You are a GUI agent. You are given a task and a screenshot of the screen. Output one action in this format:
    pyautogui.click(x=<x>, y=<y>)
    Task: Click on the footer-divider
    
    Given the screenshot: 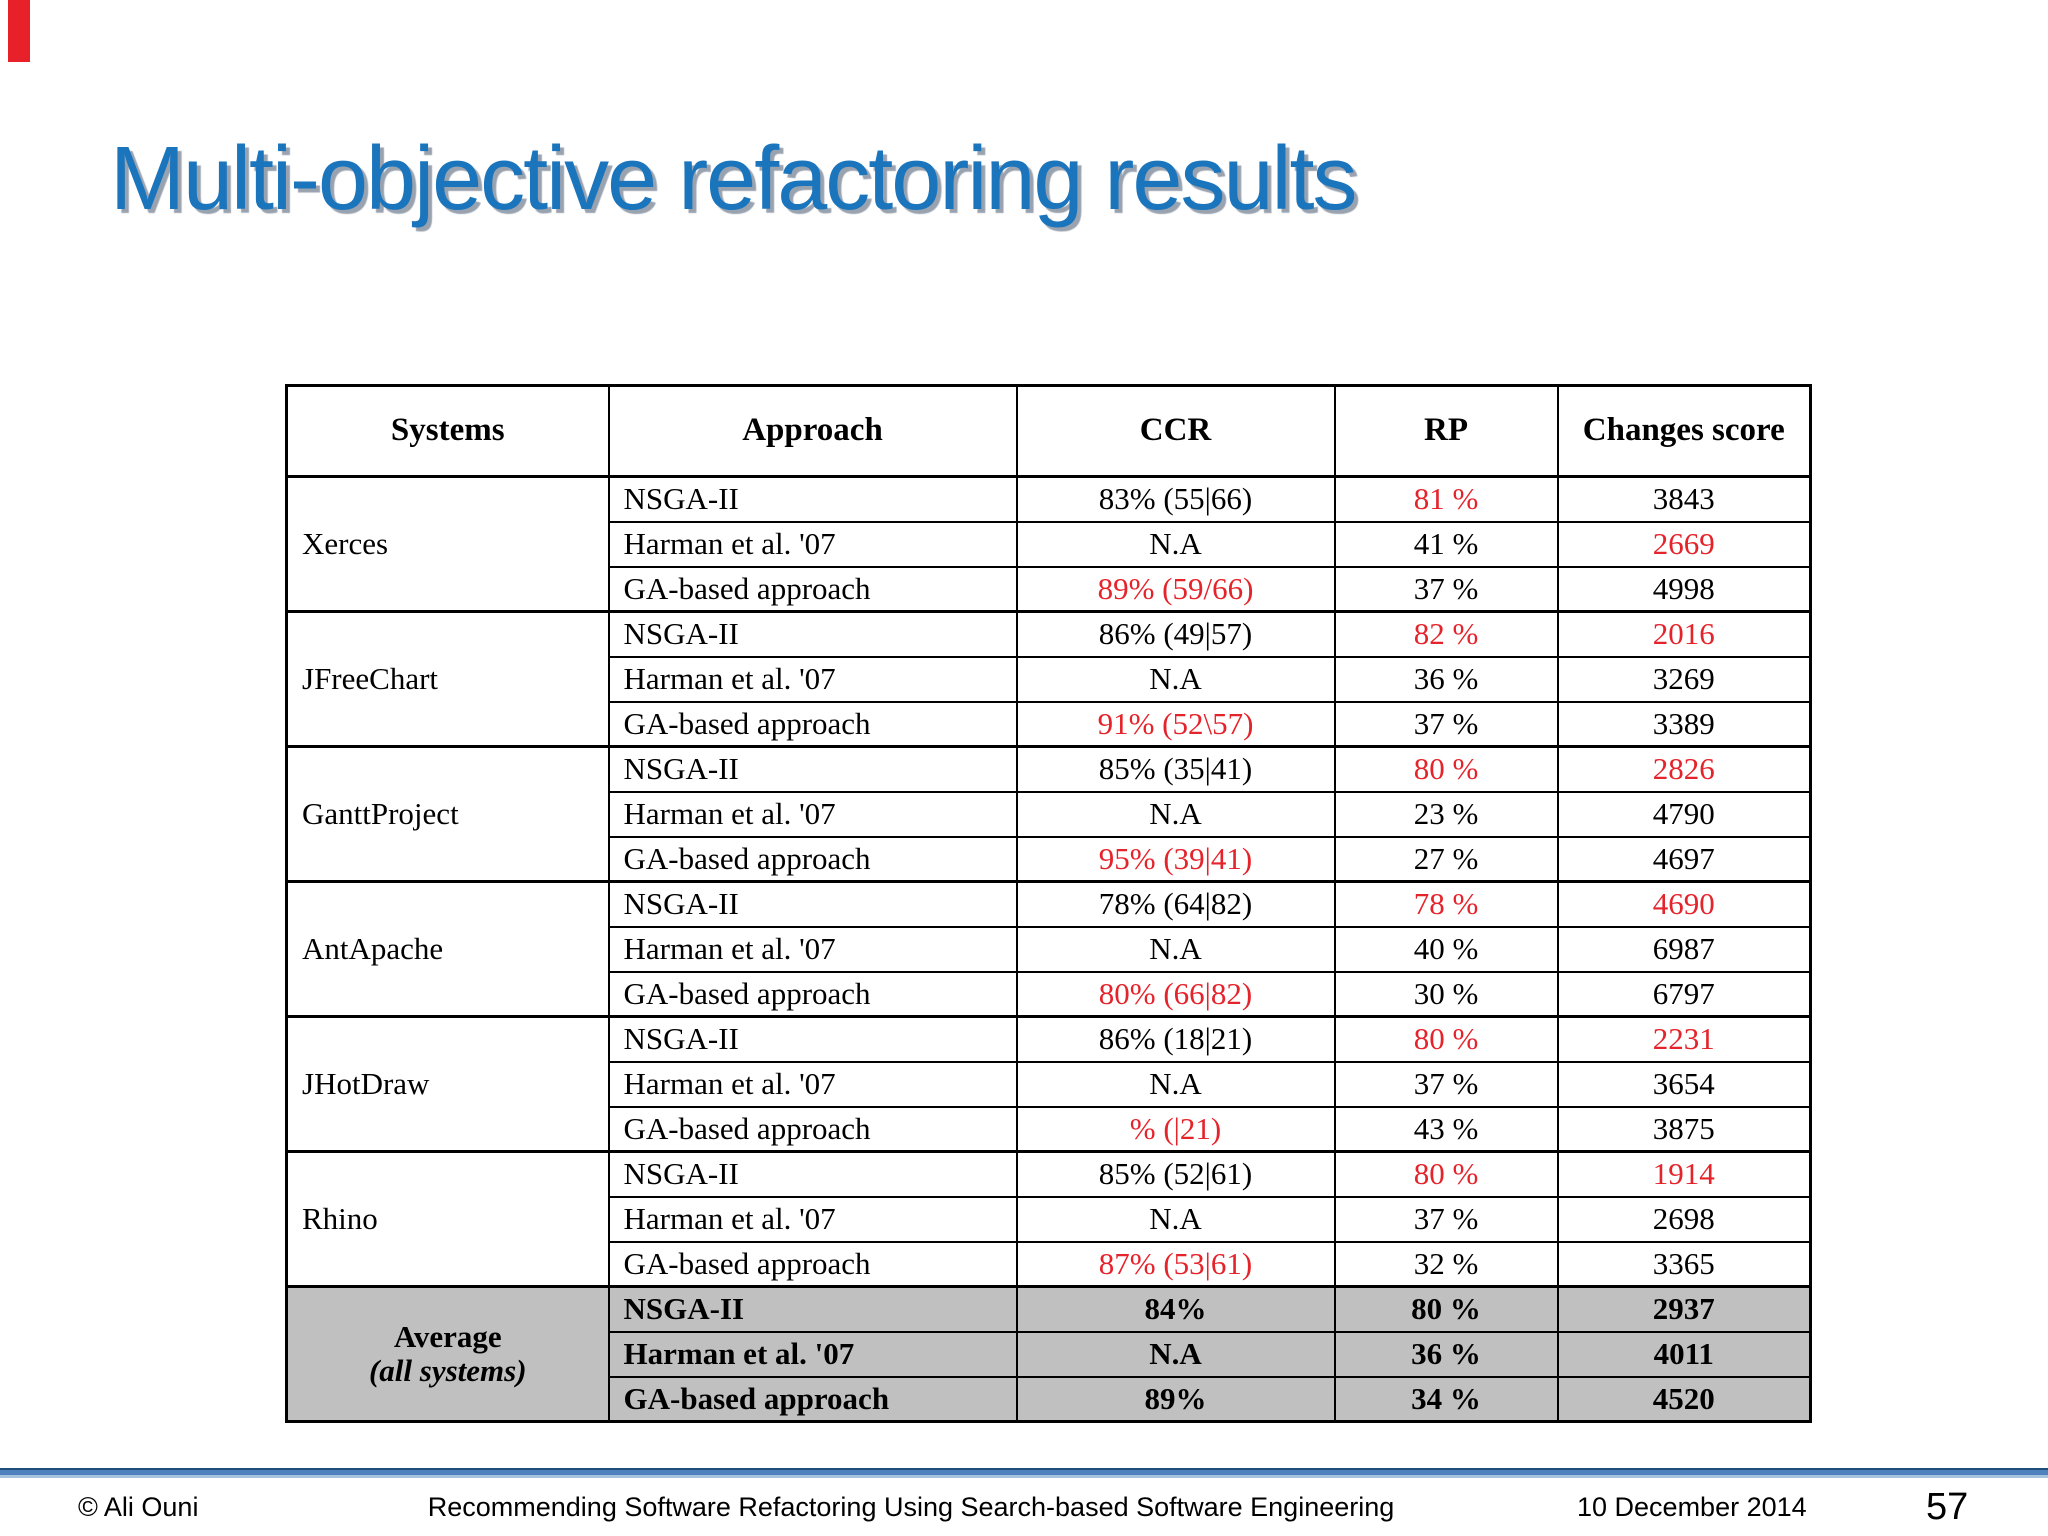 What is the action you would take?
    pyautogui.click(x=1024, y=1473)
    